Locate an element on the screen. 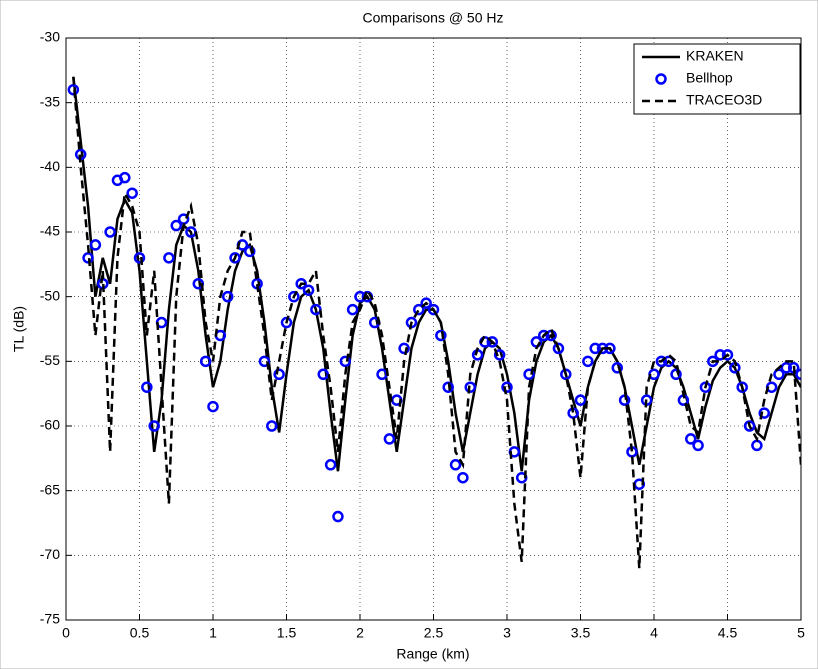 Image resolution: width=818 pixels, height=669 pixels. x-tick-label: 4.5 is located at coordinates (728, 633).